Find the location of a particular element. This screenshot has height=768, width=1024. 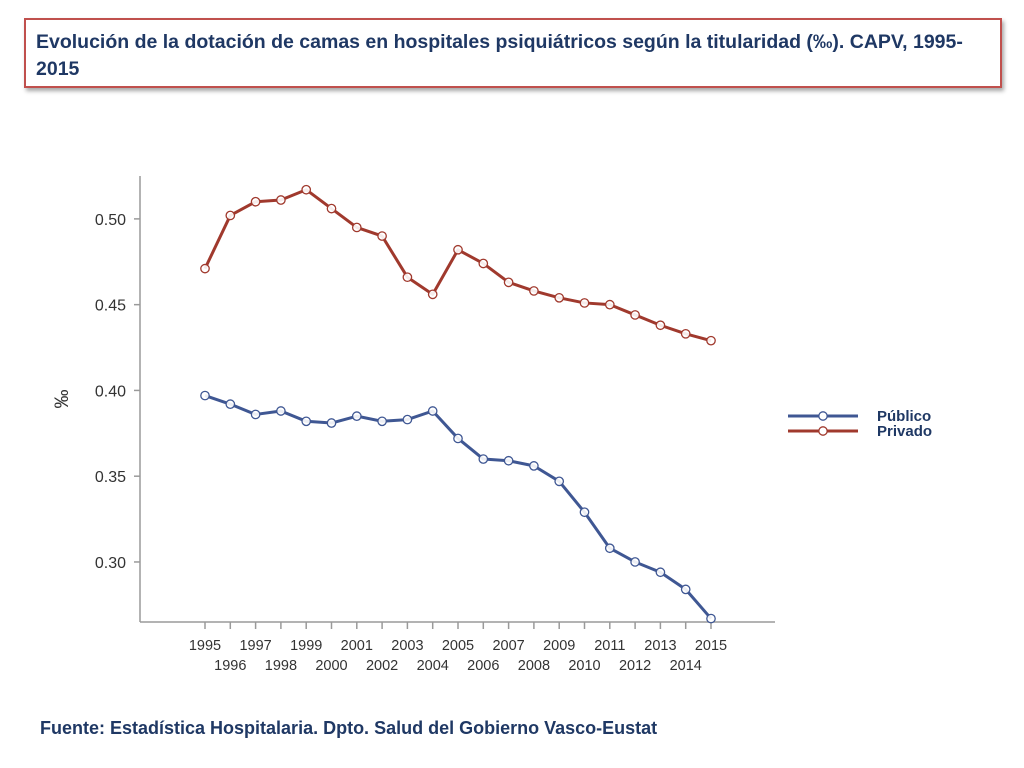

series-line-publico is located at coordinates (458, 507).